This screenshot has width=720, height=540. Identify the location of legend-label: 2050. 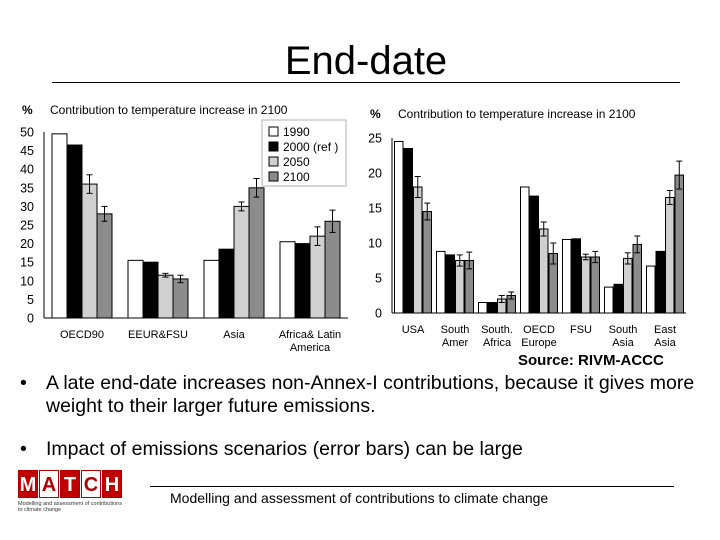
(296, 162).